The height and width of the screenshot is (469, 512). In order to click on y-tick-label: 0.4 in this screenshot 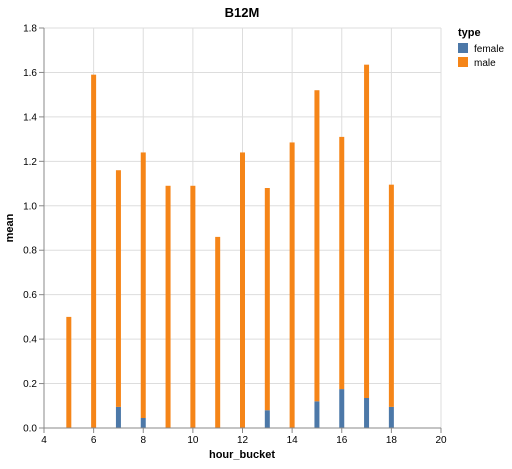, I will do `click(30, 340)`.